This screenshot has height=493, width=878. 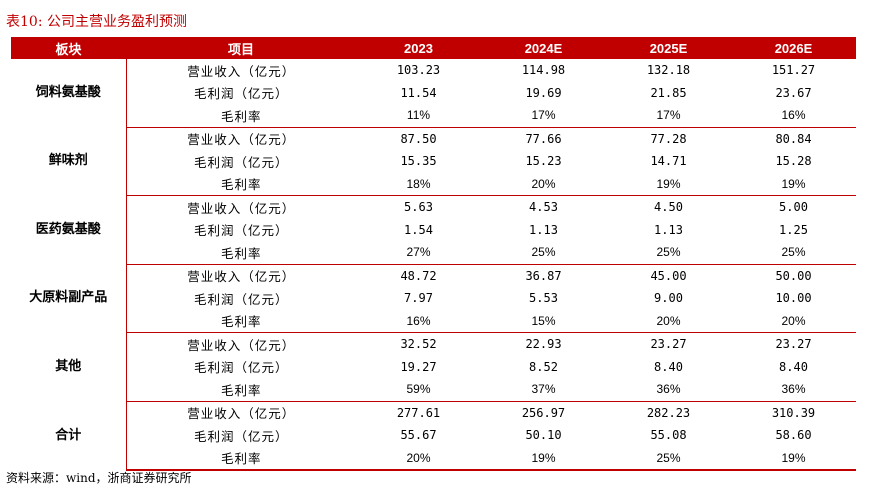 I want to click on value-cell: 14.71, so click(x=668, y=161).